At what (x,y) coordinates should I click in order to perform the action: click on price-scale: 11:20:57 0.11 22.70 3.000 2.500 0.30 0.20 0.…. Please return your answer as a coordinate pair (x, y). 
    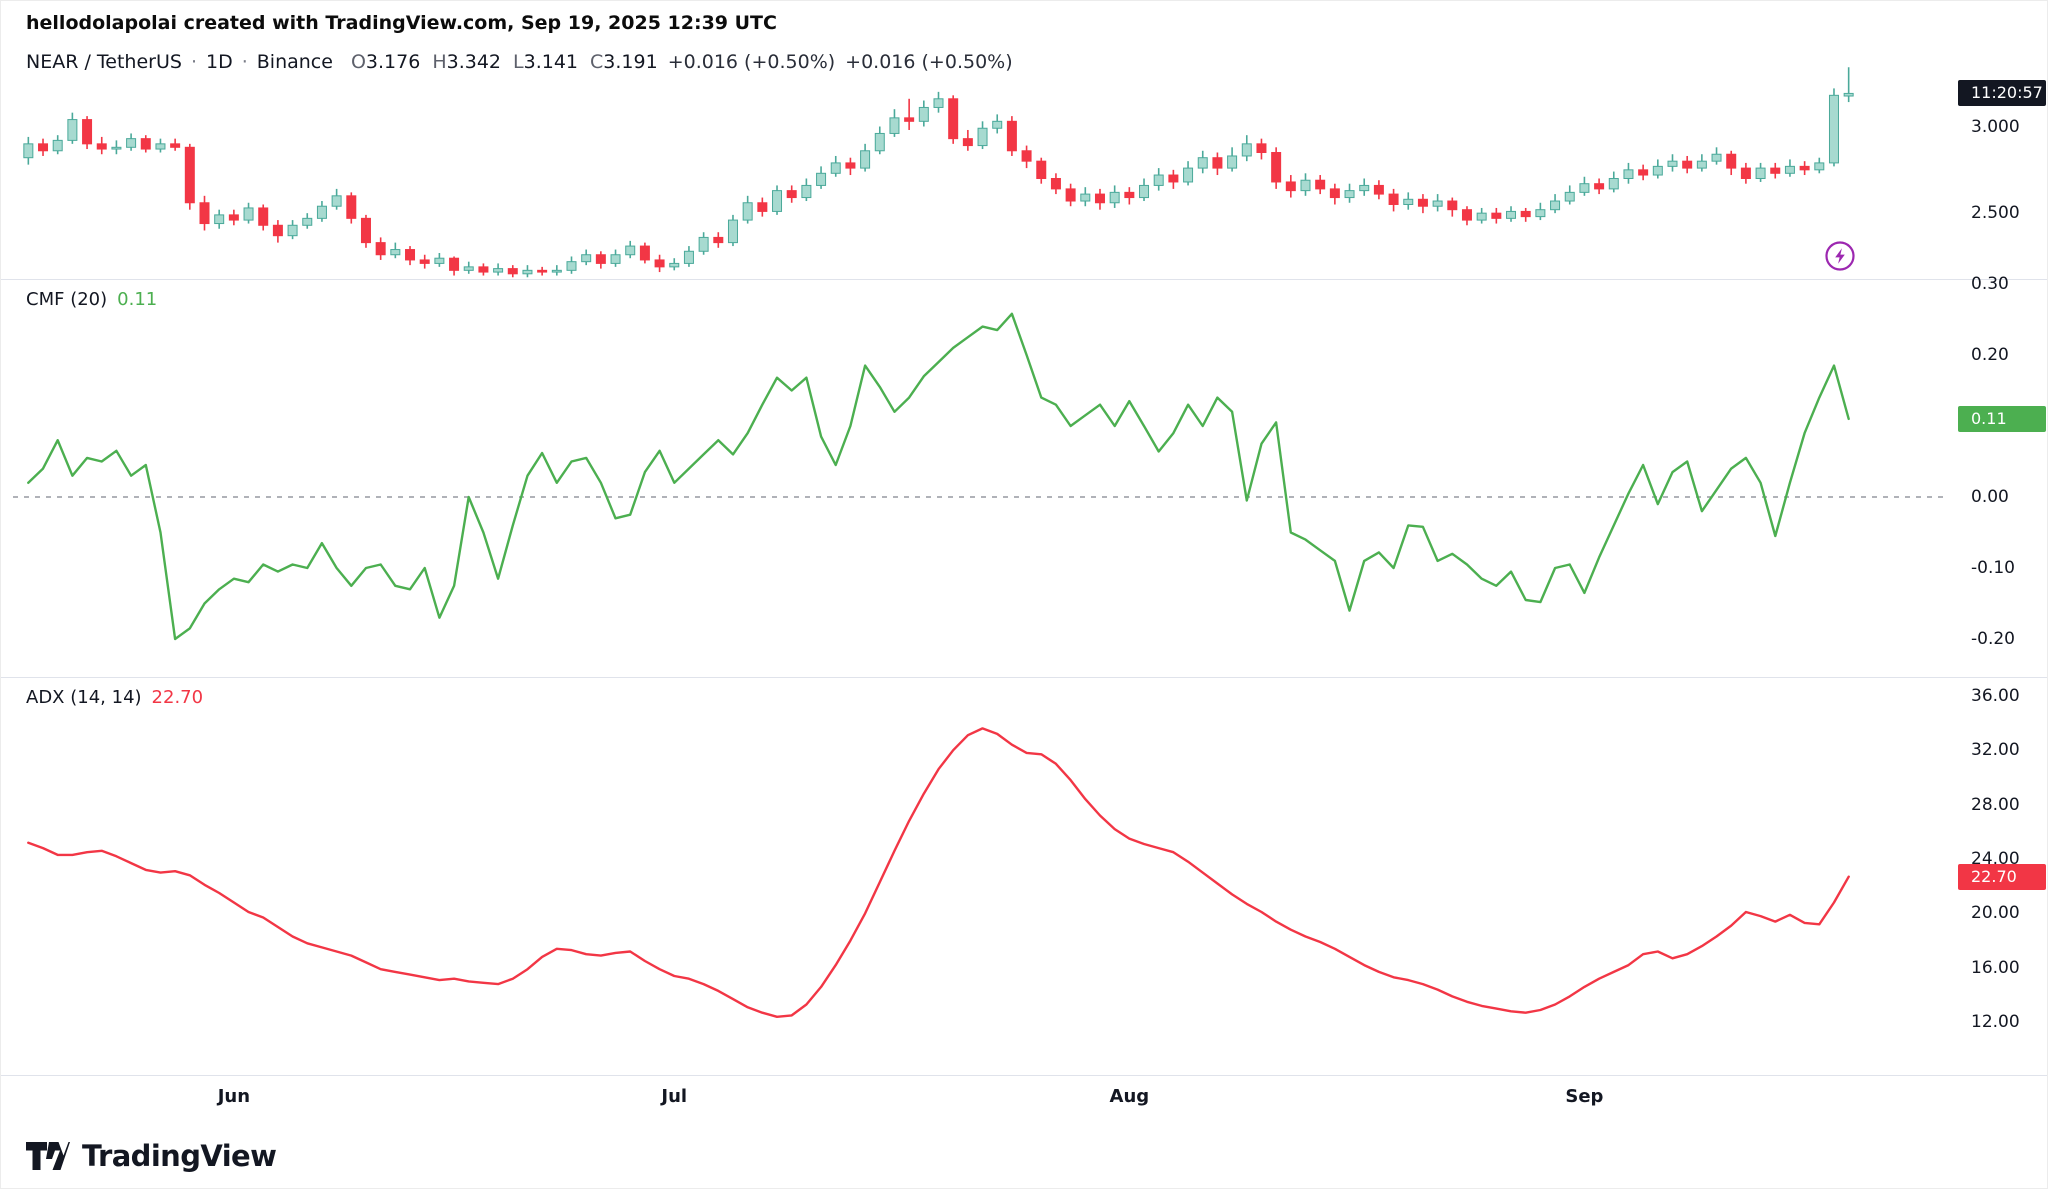
    Looking at the image, I should click on (2002, 594).